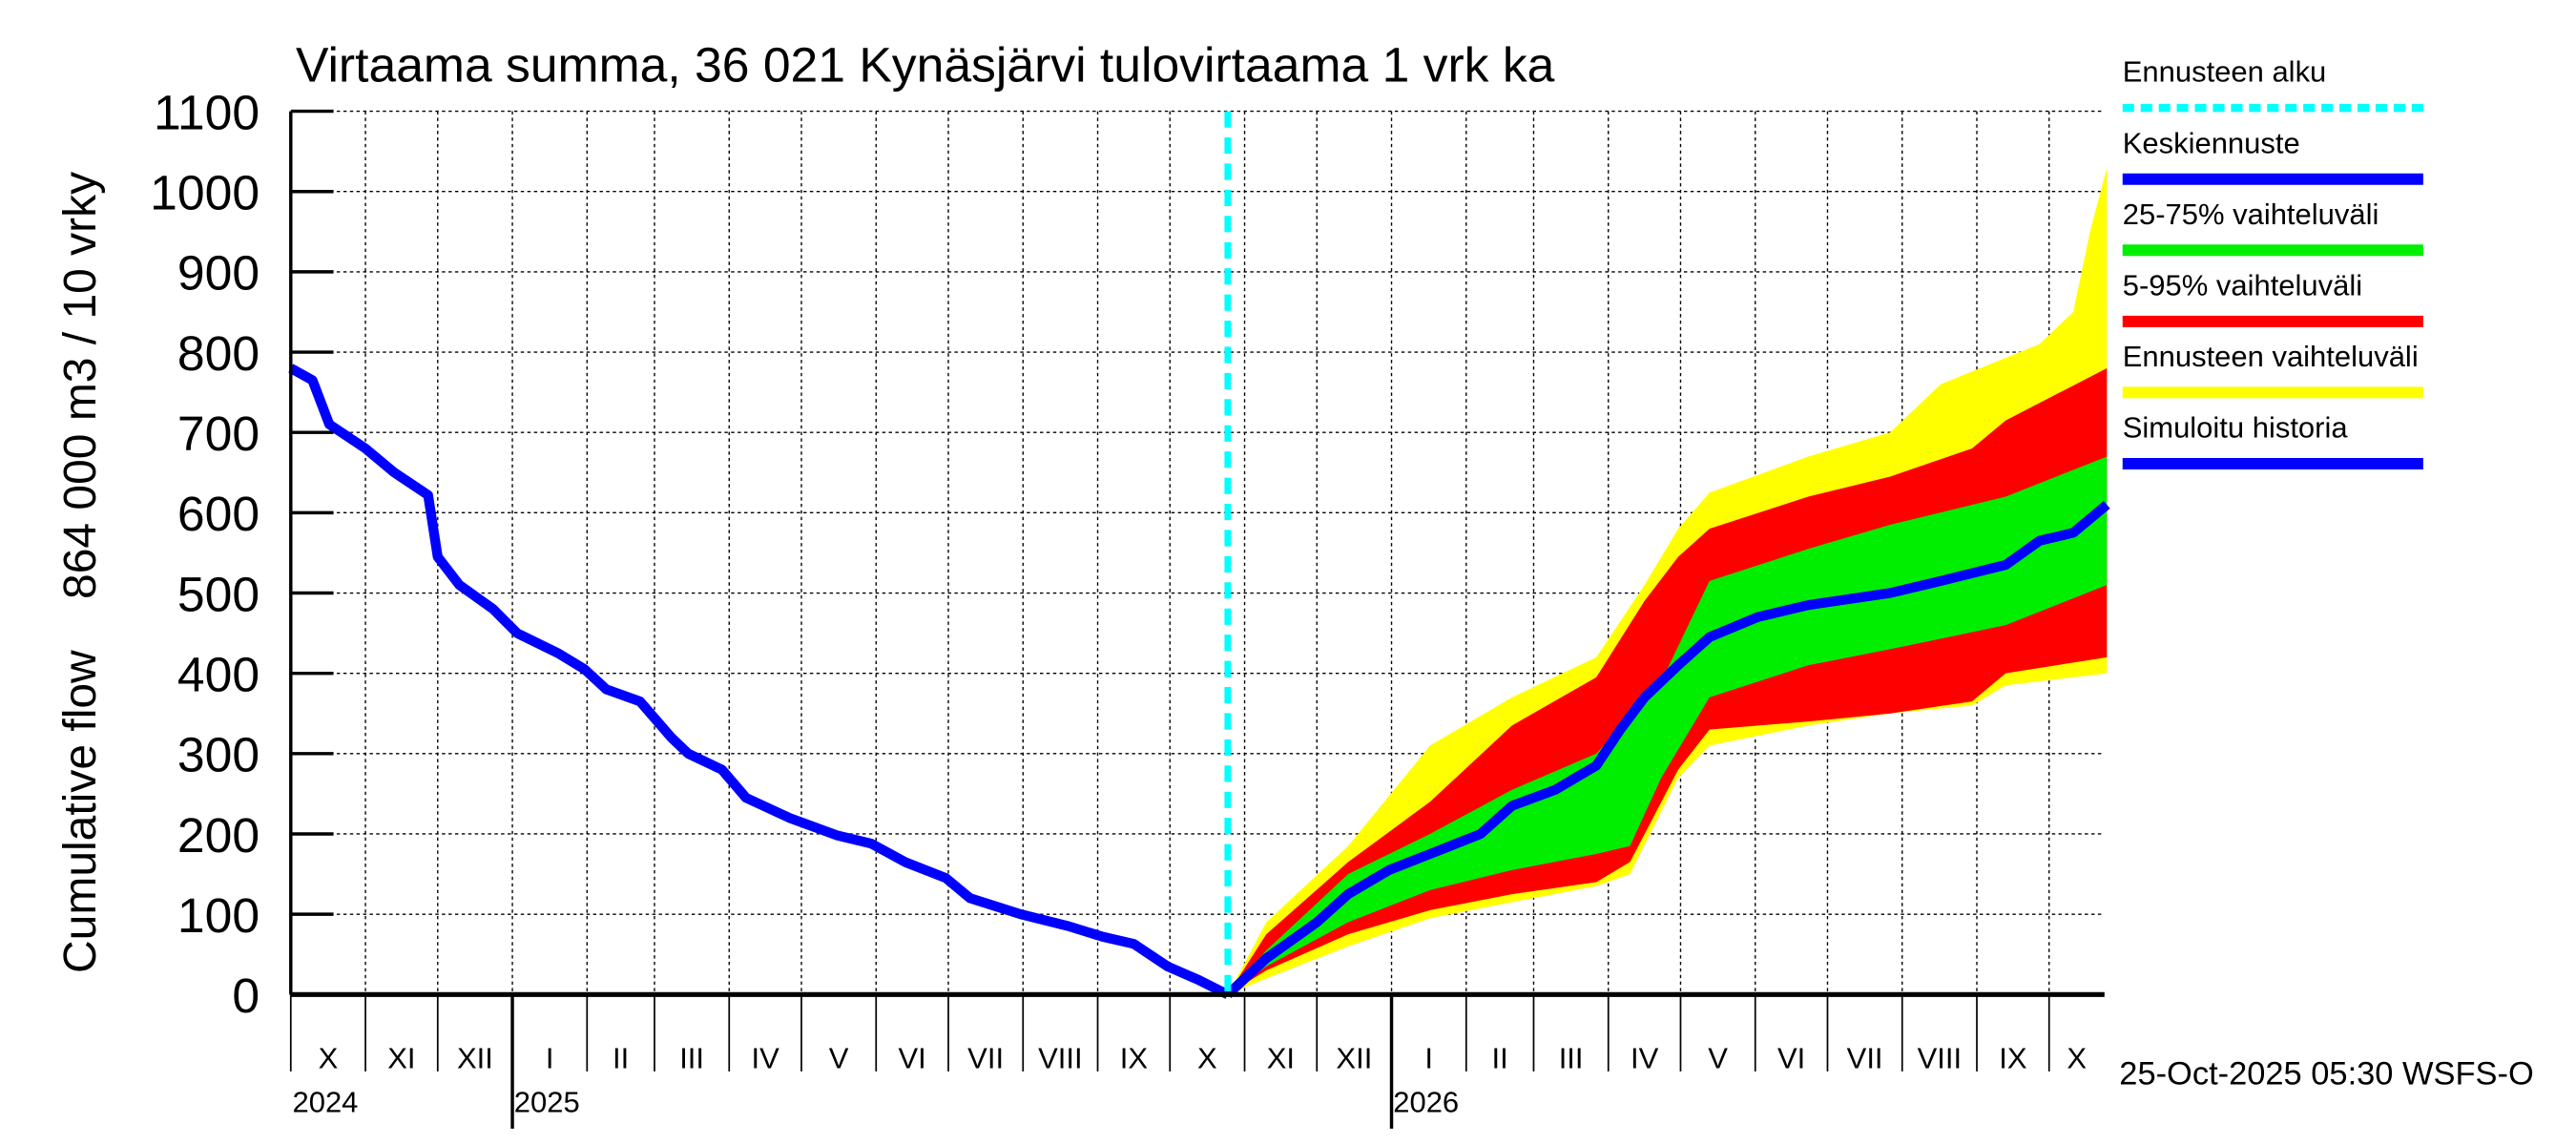  I want to click on y-tick-label: 1100, so click(207, 113).